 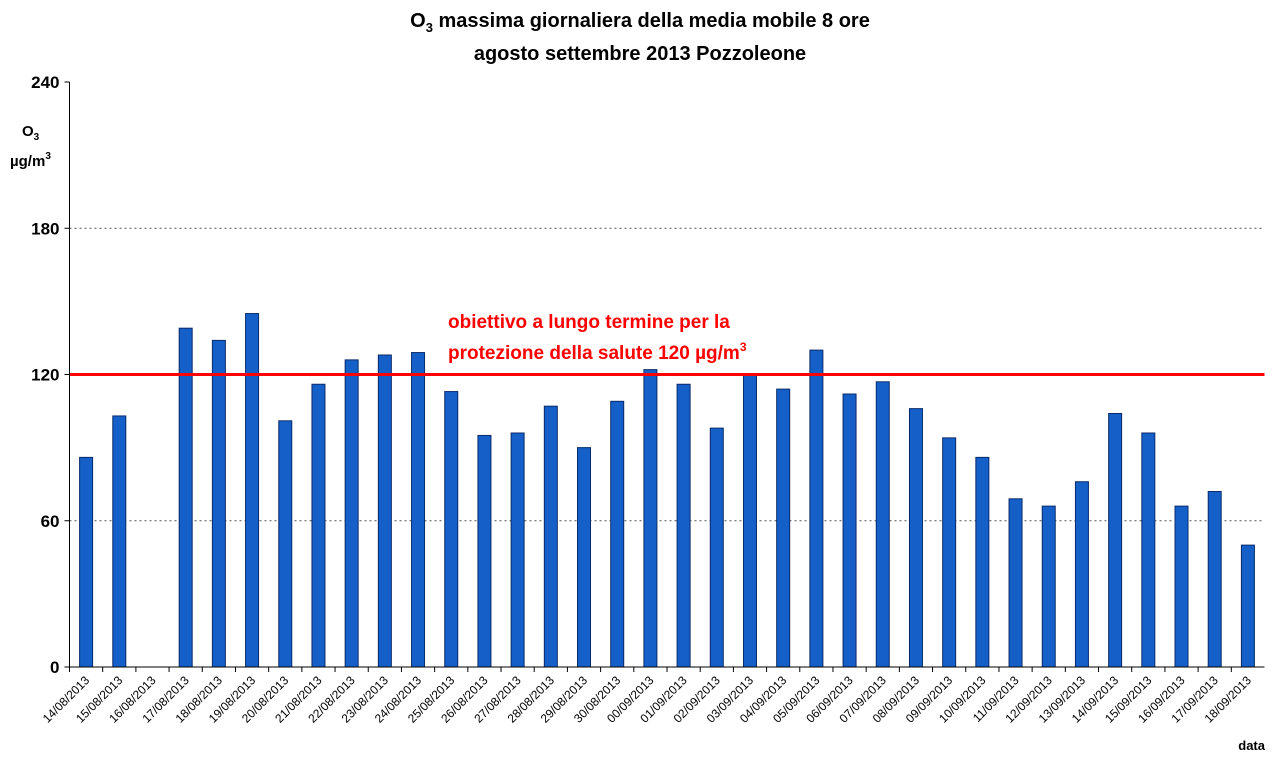 What do you see at coordinates (640, 54) in the screenshot?
I see `chart-subtitle: agosto settembre 2013 Pozzoleone` at bounding box center [640, 54].